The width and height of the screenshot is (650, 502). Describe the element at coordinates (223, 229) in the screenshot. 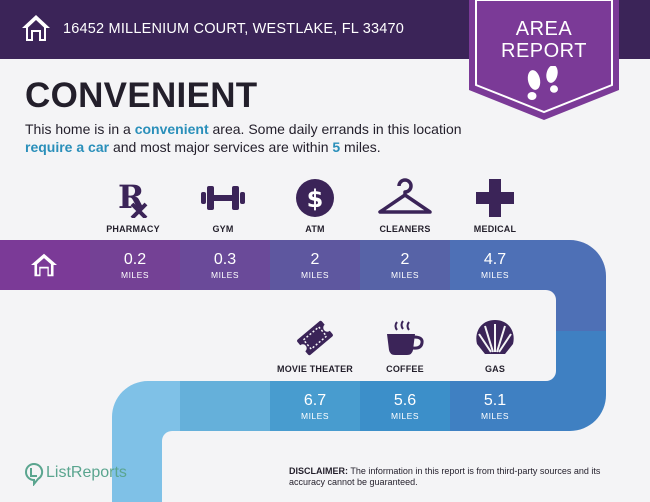

I see `amenity-label: GYM` at that location.